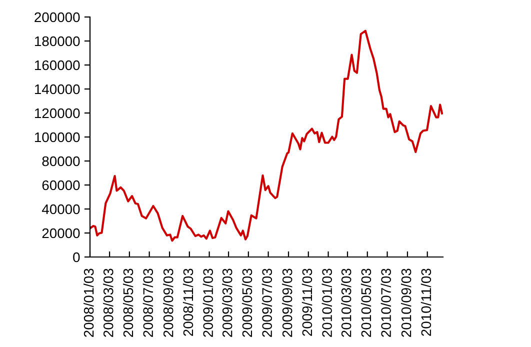  I want to click on x-tick-label: 2009/07/03, so click(267, 302).